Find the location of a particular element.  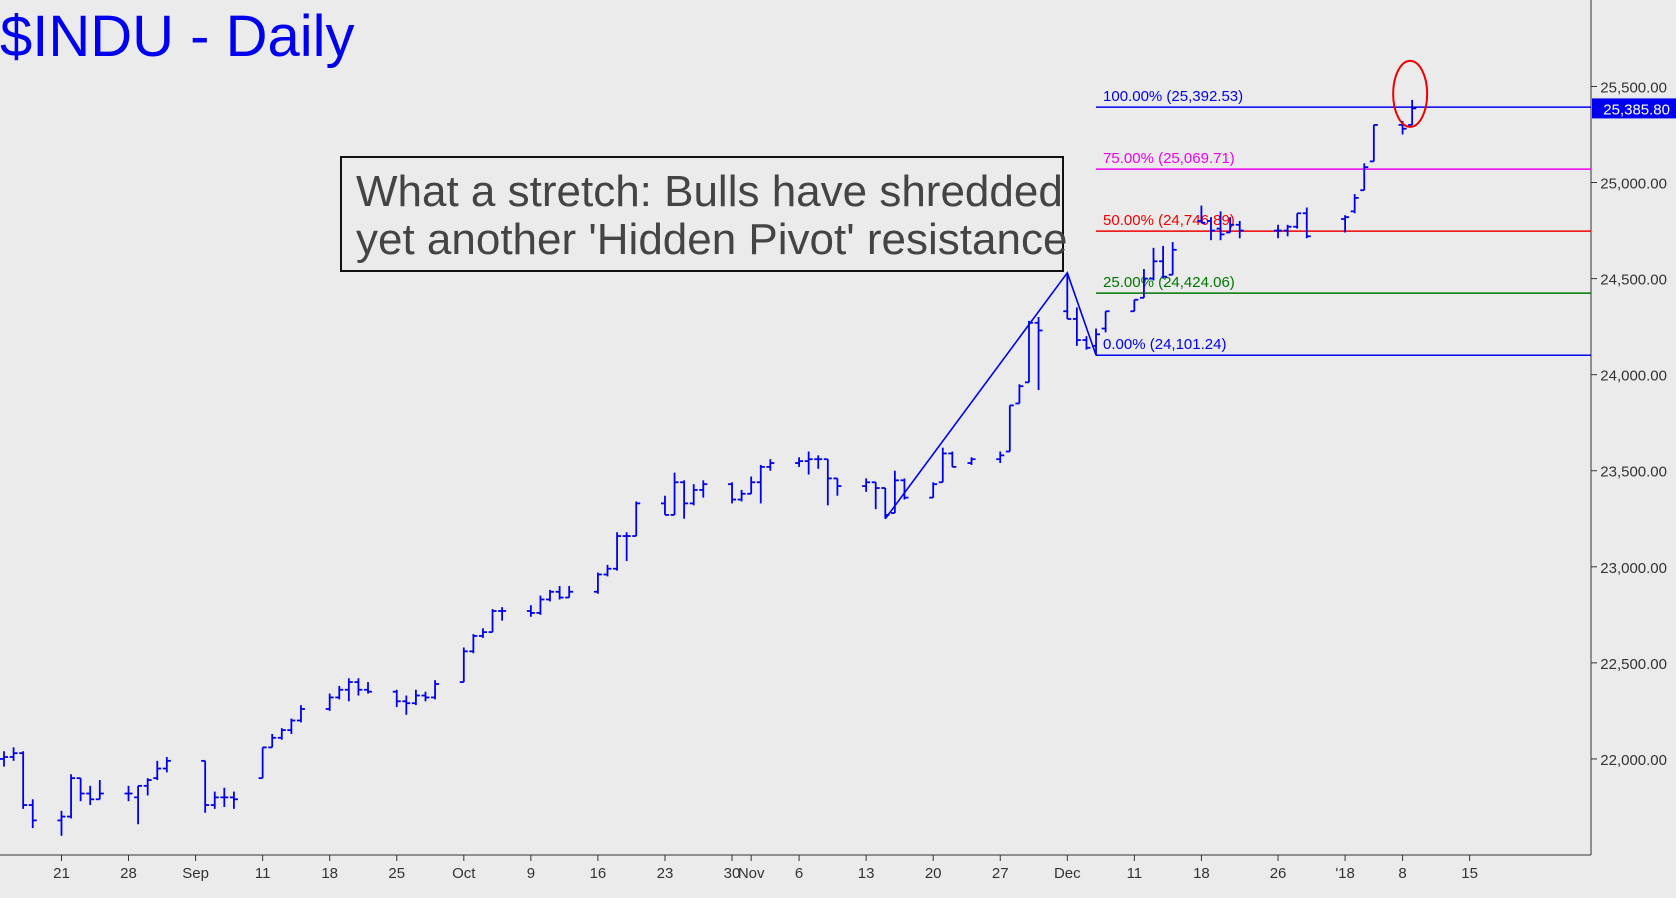

fib-level-label: 75.00% (25,069.71) is located at coordinates (1169, 158).